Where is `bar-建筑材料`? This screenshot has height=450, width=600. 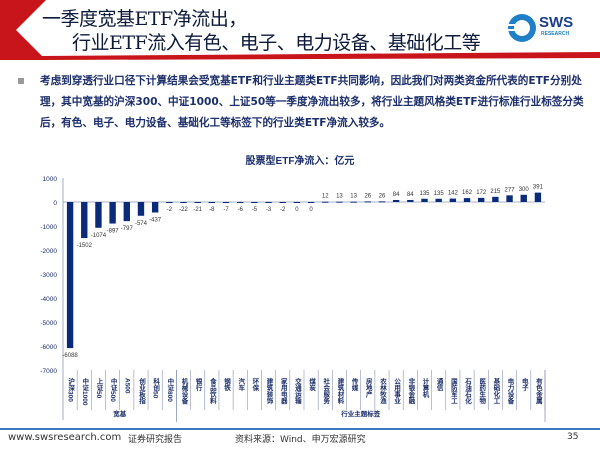 bar-建筑材料 is located at coordinates (339, 202).